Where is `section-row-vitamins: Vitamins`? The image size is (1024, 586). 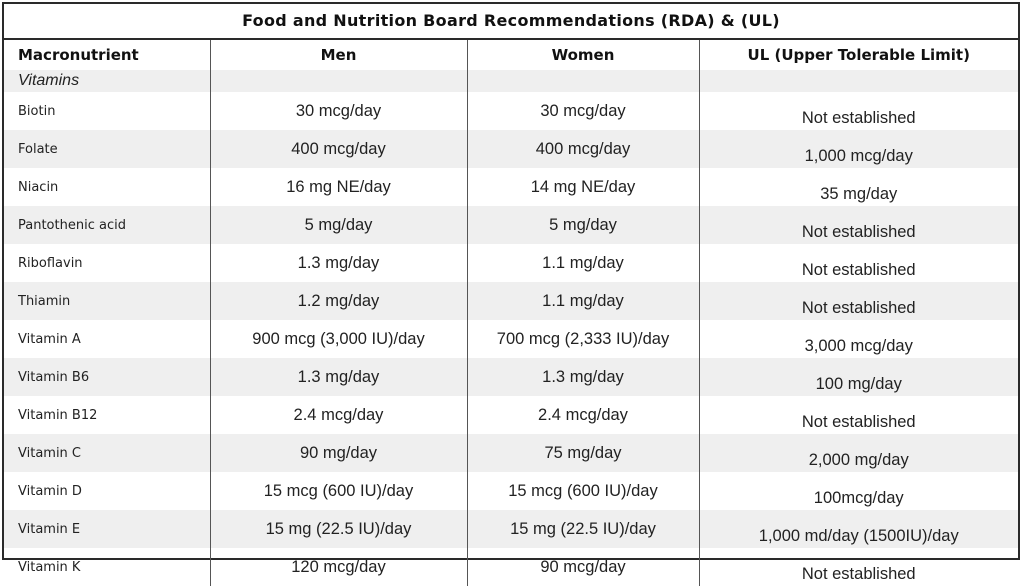 section-row-vitamins: Vitamins is located at coordinates (511, 81).